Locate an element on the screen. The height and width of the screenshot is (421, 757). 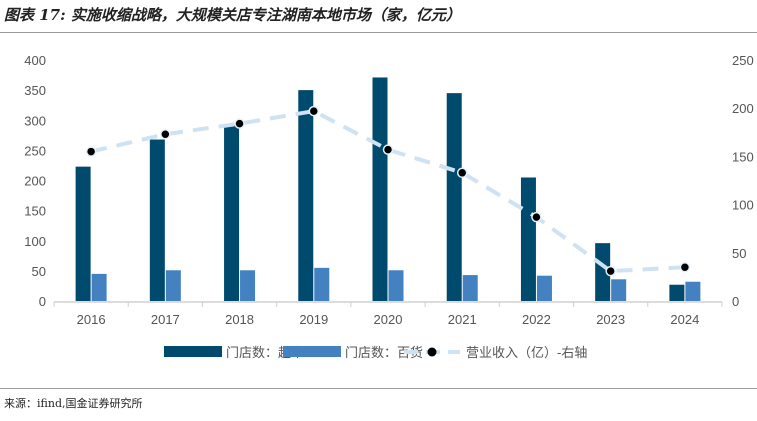
x-axis-tick: 2023 is located at coordinates (610, 319).